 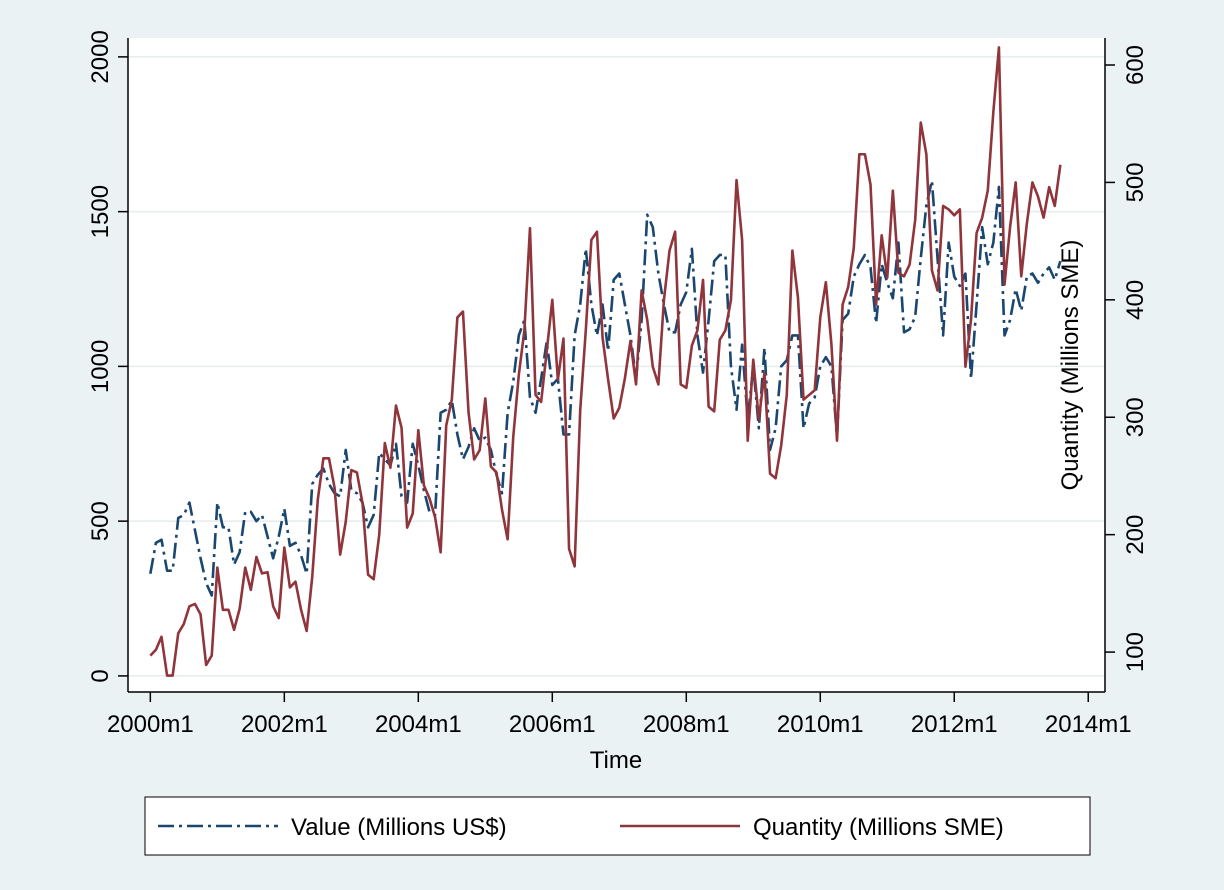 What do you see at coordinates (1135, 182) in the screenshot?
I see `y2-tick-label: 500` at bounding box center [1135, 182].